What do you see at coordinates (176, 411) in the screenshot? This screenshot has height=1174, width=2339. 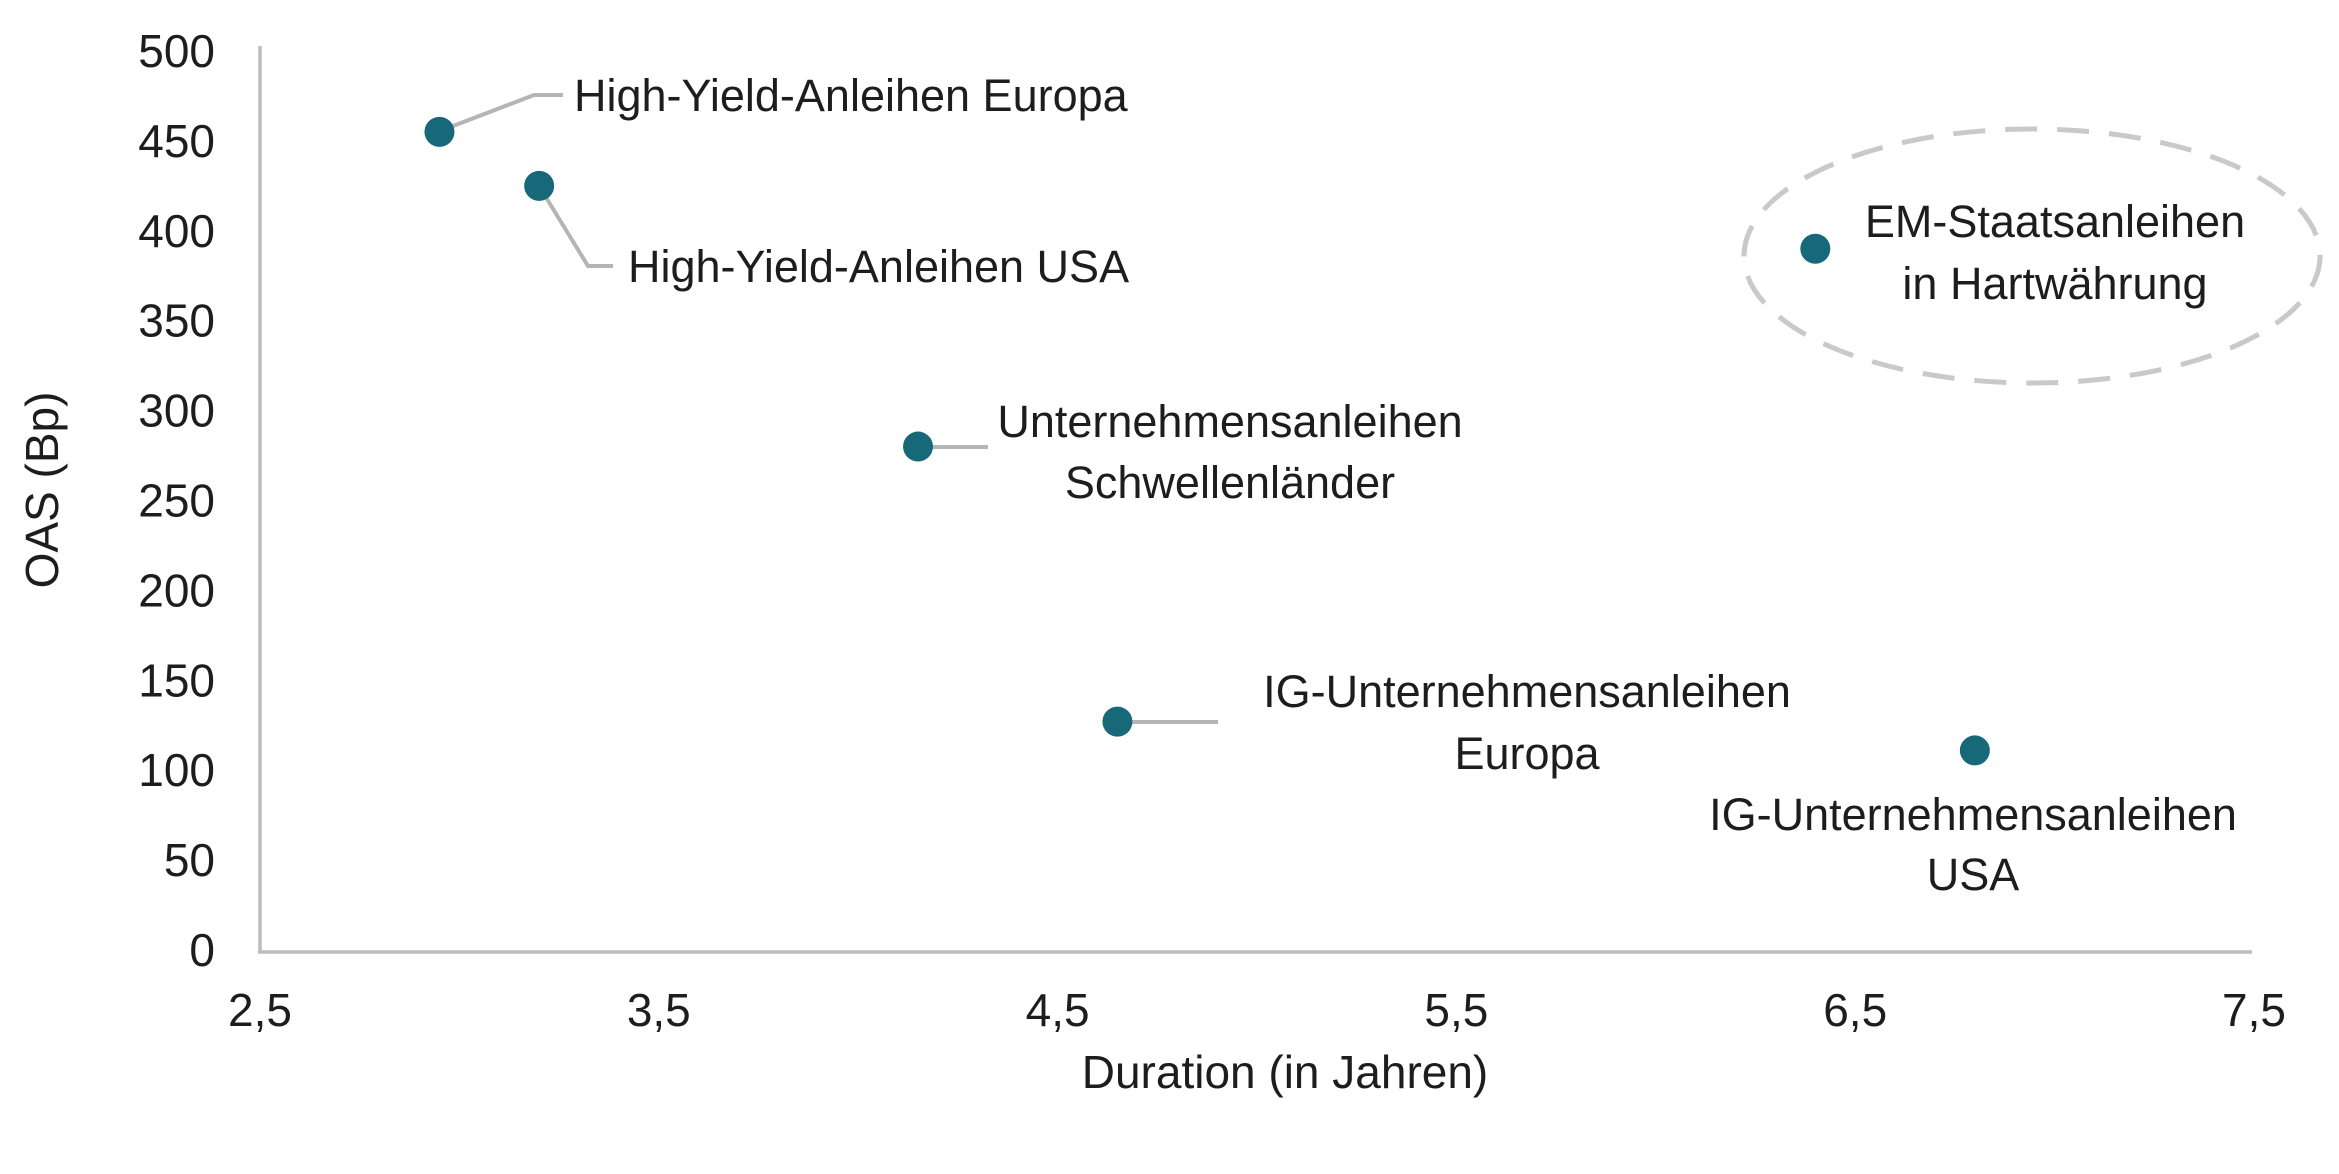 I see `y-tick-label: 300` at bounding box center [176, 411].